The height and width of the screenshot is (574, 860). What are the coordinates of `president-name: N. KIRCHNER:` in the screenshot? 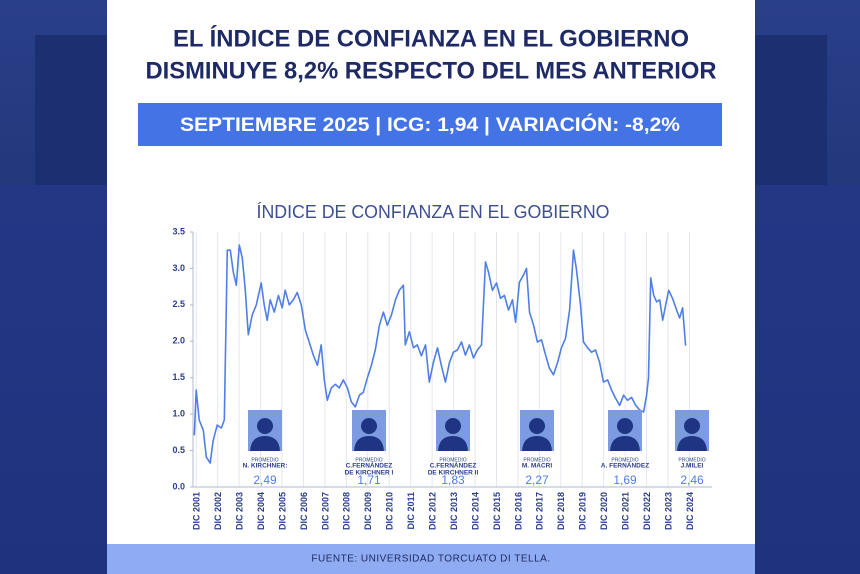 It's located at (265, 466).